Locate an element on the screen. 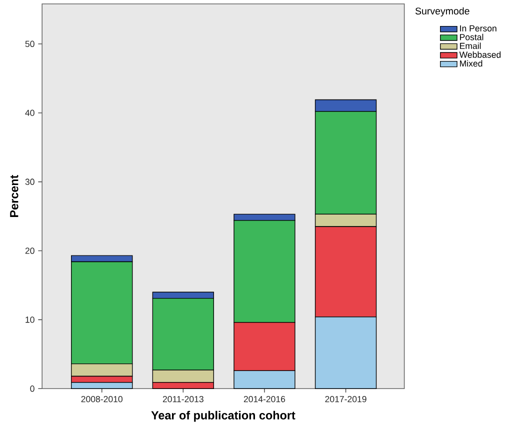 The height and width of the screenshot is (435, 506). y-tick-label: 0 is located at coordinates (32, 389).